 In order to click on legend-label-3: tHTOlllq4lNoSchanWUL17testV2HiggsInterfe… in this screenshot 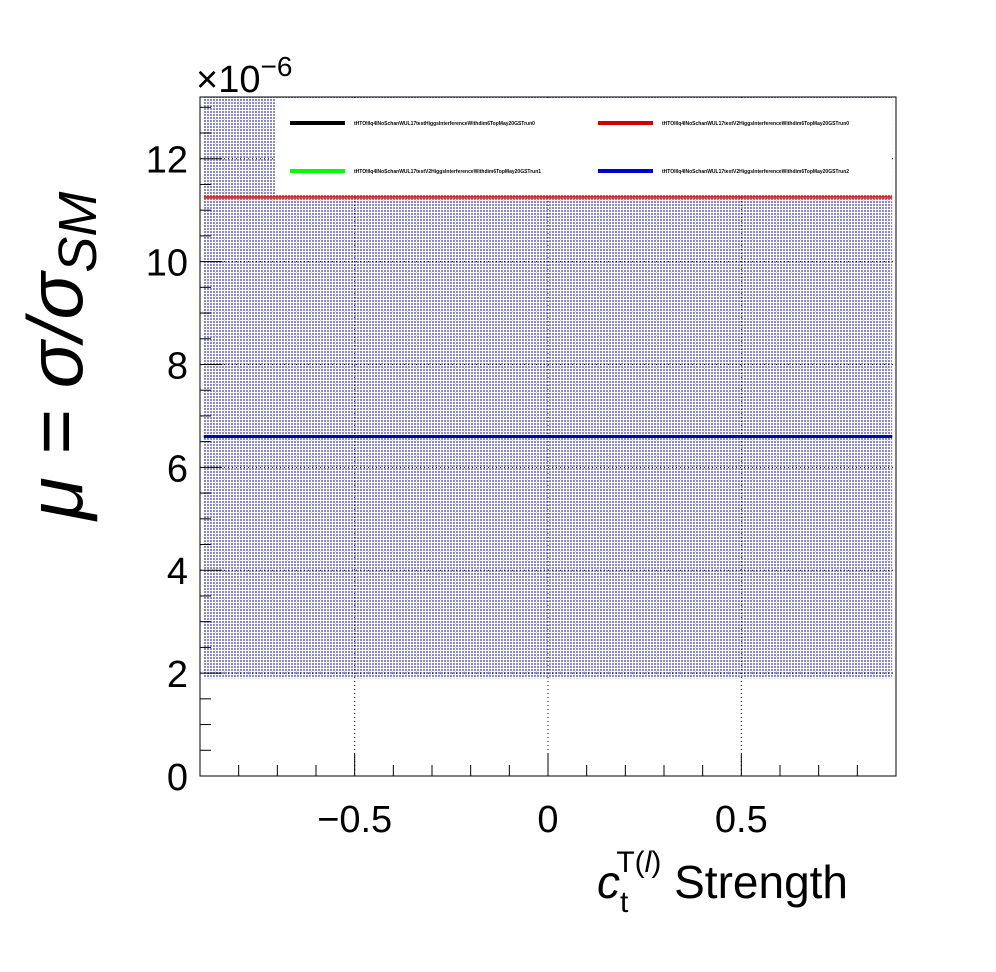, I will do `click(755, 172)`.